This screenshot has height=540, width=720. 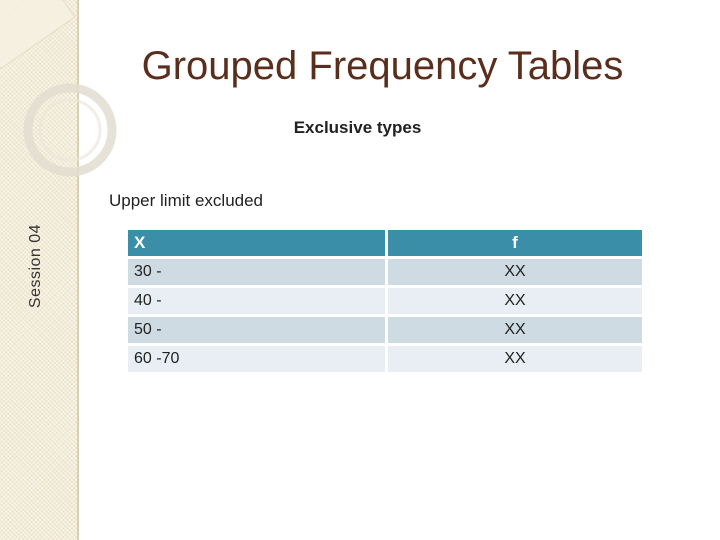 What do you see at coordinates (256, 359) in the screenshot?
I see `cell-x: 60 -70` at bounding box center [256, 359].